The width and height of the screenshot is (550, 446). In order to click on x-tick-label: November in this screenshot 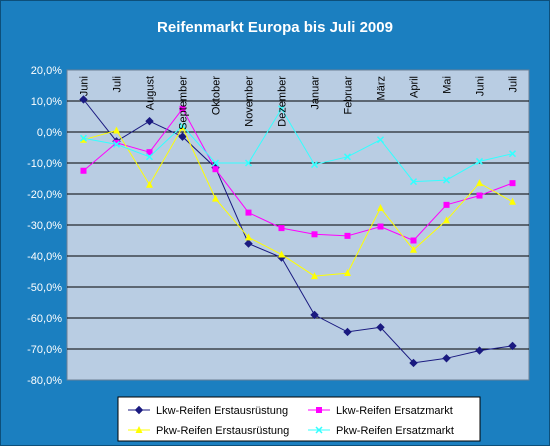, I will do `click(250, 101)`.